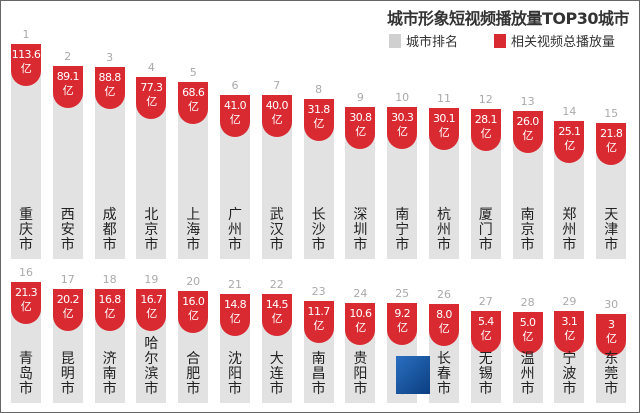 The image size is (640, 413). What do you see at coordinates (235, 85) in the screenshot?
I see `rank-label: 6` at bounding box center [235, 85].